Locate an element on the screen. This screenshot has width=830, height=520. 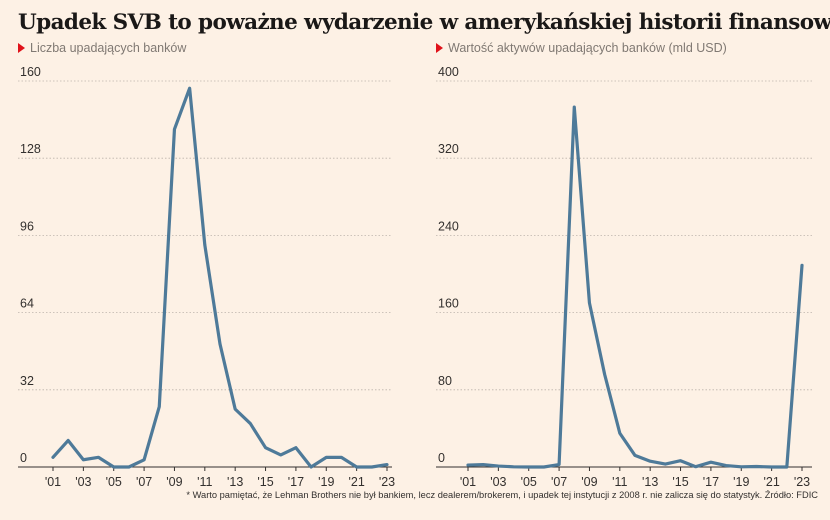
right-y-tick-label: 400 is located at coordinates (448, 72).